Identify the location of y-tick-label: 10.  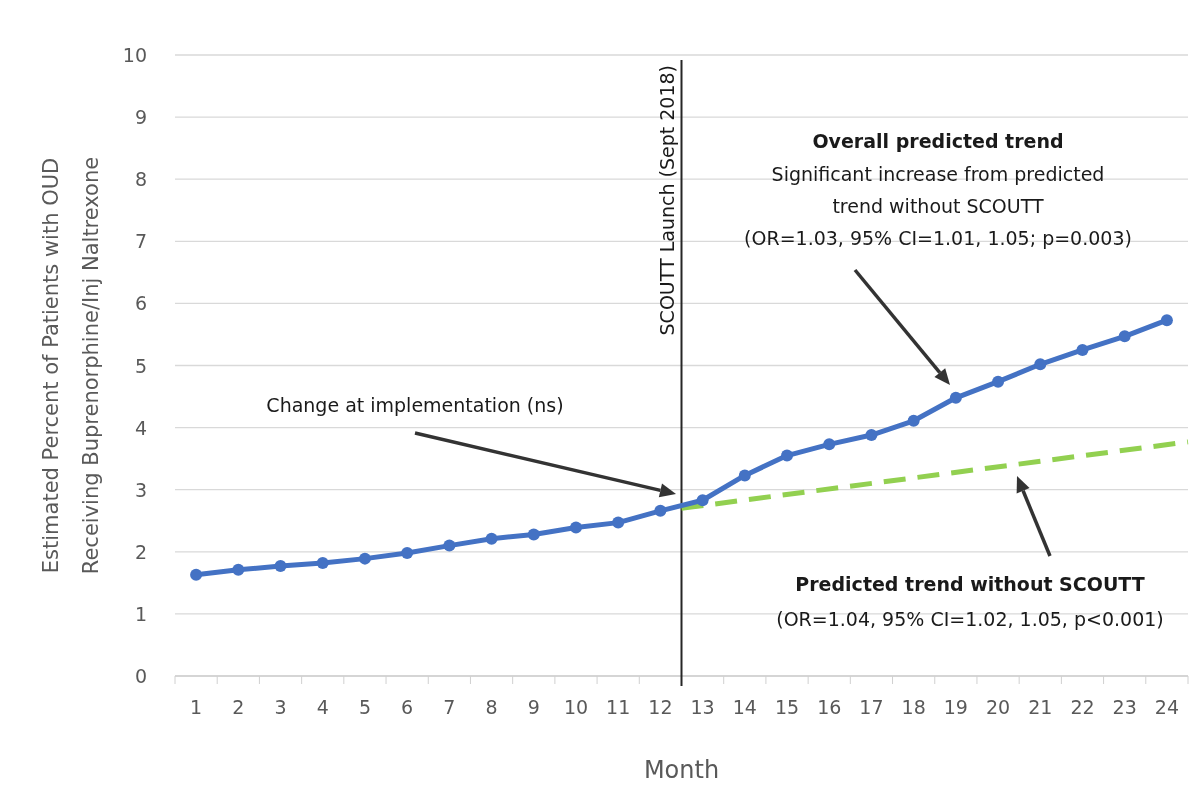
(134, 55).